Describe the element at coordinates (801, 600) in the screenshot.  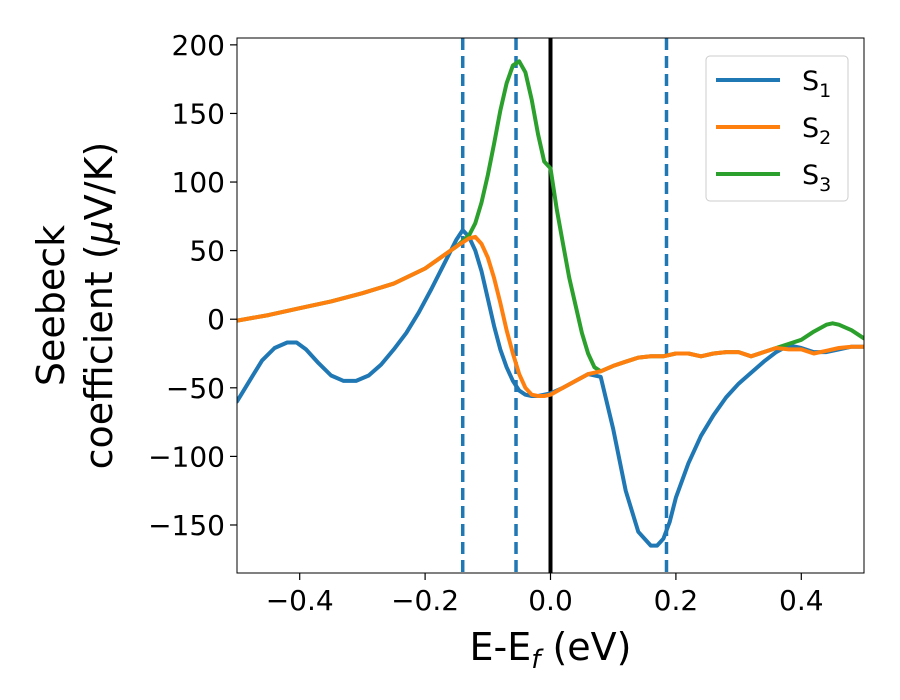
I see `x-tick-label: 0.4` at that location.